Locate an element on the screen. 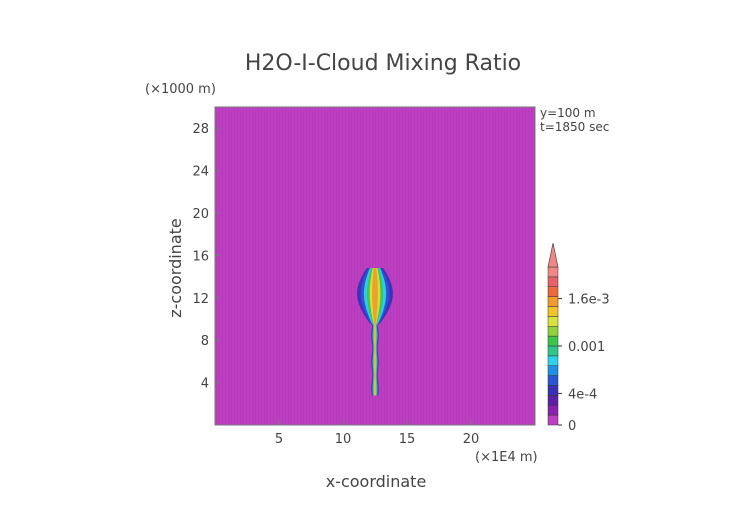 The height and width of the screenshot is (532, 752). y-tick-label: 4 is located at coordinates (205, 384).